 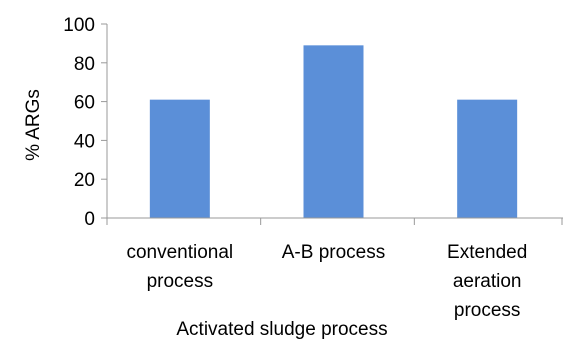 I want to click on category-label: conventional process, so click(x=179, y=267).